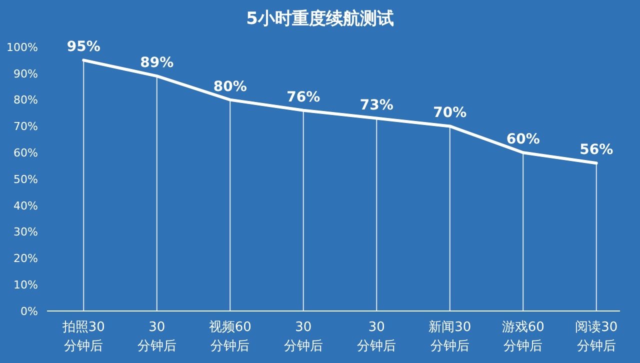 The width and height of the screenshot is (640, 363). What do you see at coordinates (320, 19) in the screenshot?
I see `chart-title: 5小时重度续航测试` at bounding box center [320, 19].